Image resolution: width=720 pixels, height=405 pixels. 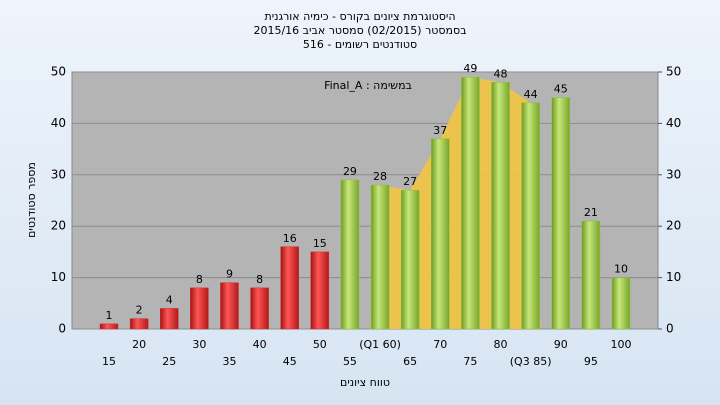 I want to click on data-label: 29, so click(x=350, y=171).